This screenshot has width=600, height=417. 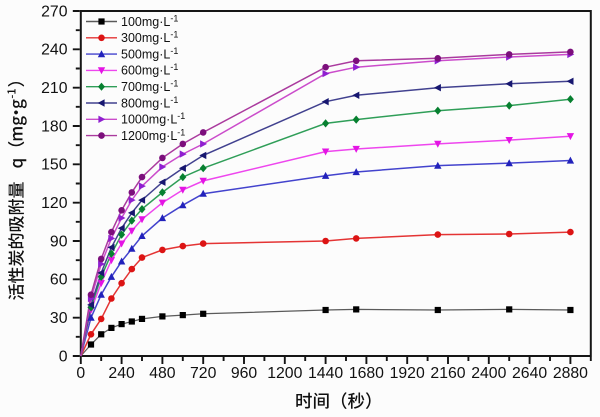 What do you see at coordinates (325, 373) in the screenshot?
I see `svg-text: 1440` at bounding box center [325, 373].